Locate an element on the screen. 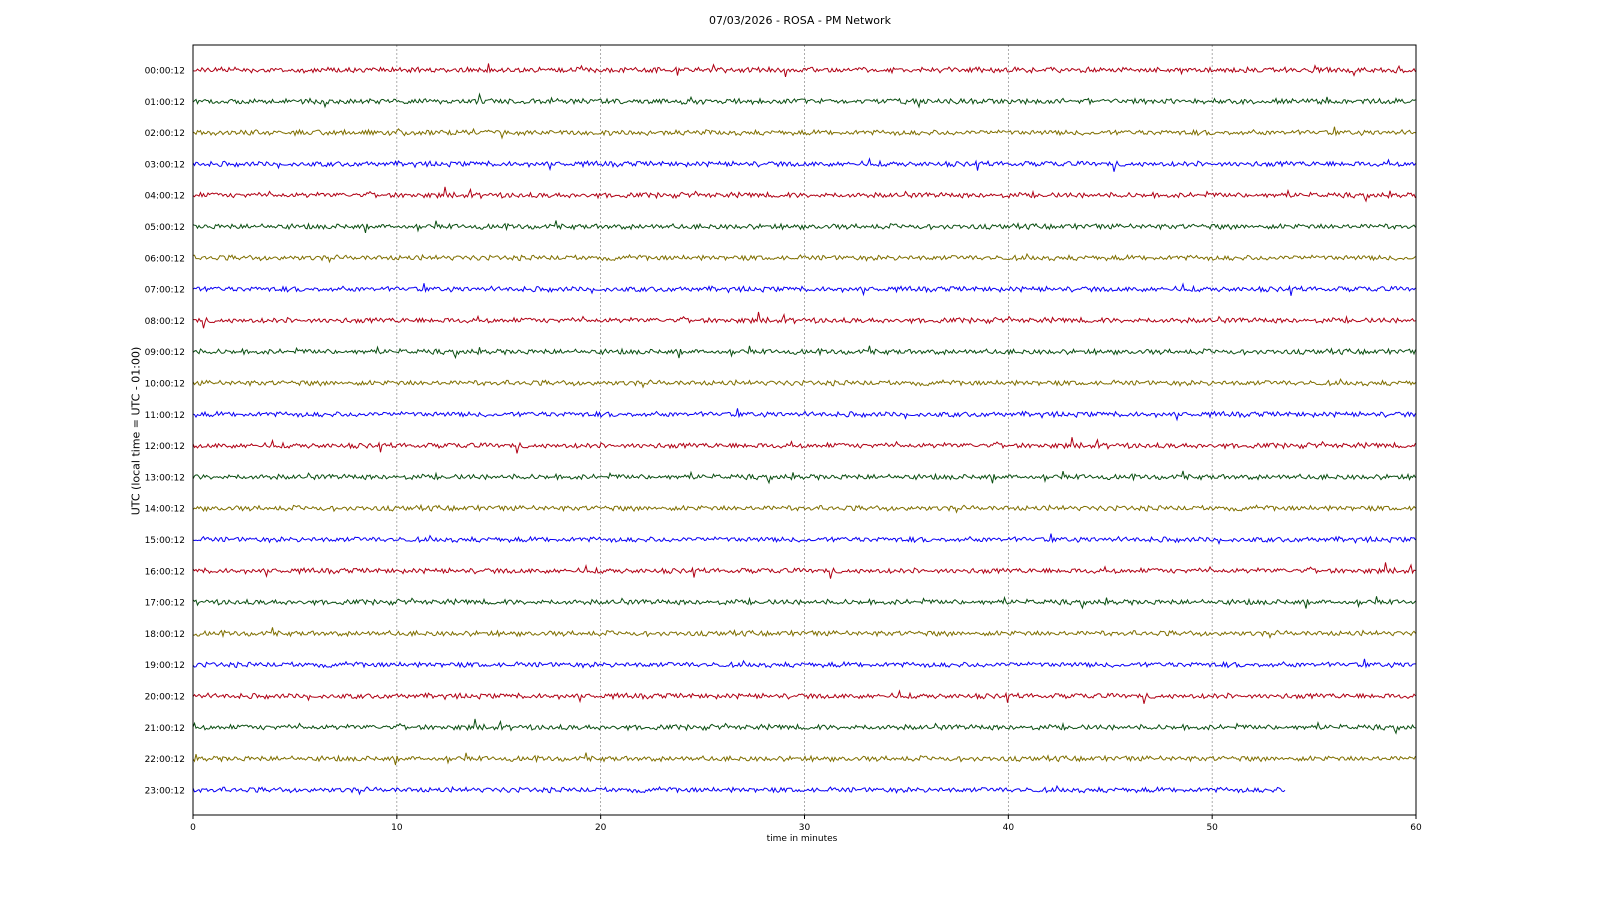  trace-23:00:12 is located at coordinates (739, 790).